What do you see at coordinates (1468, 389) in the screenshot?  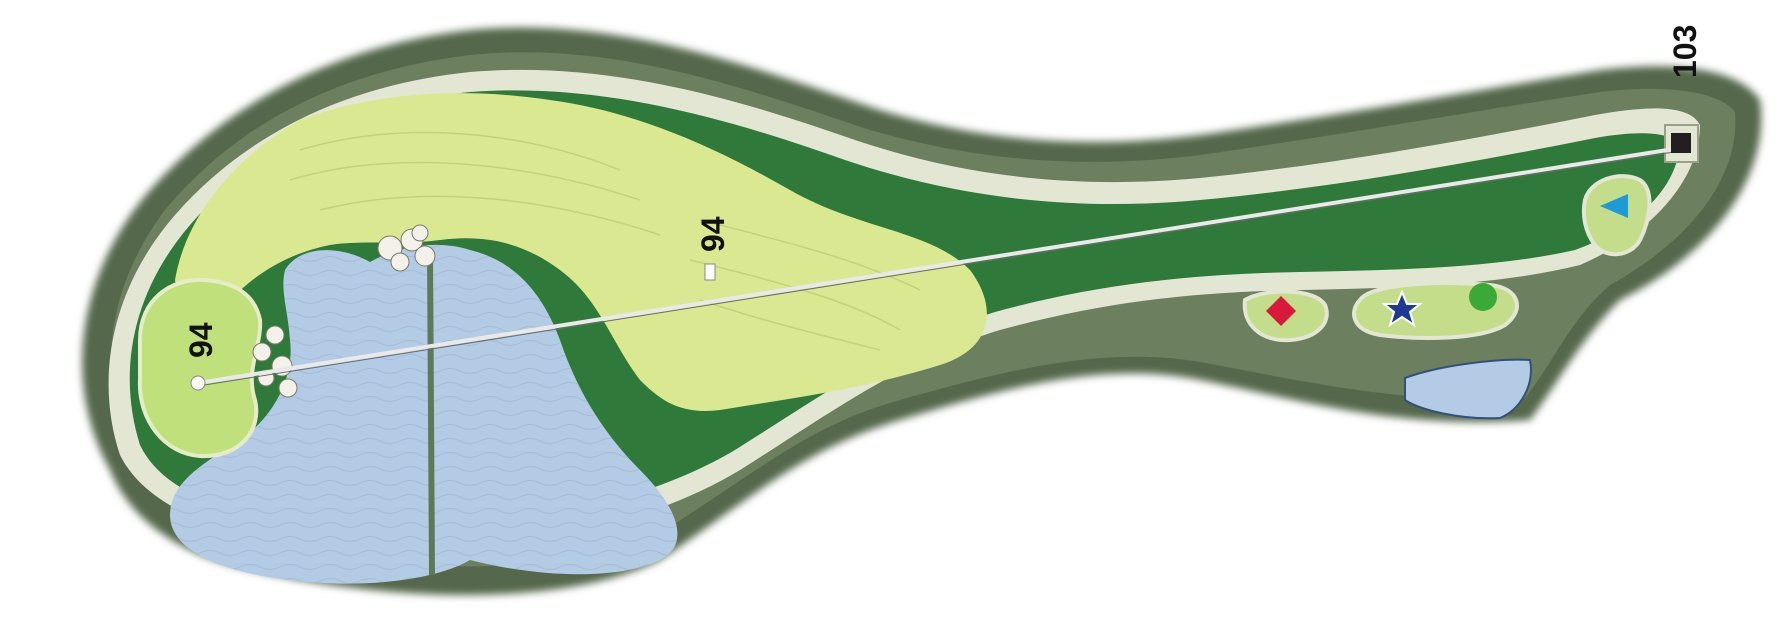 I see `small-pond` at bounding box center [1468, 389].